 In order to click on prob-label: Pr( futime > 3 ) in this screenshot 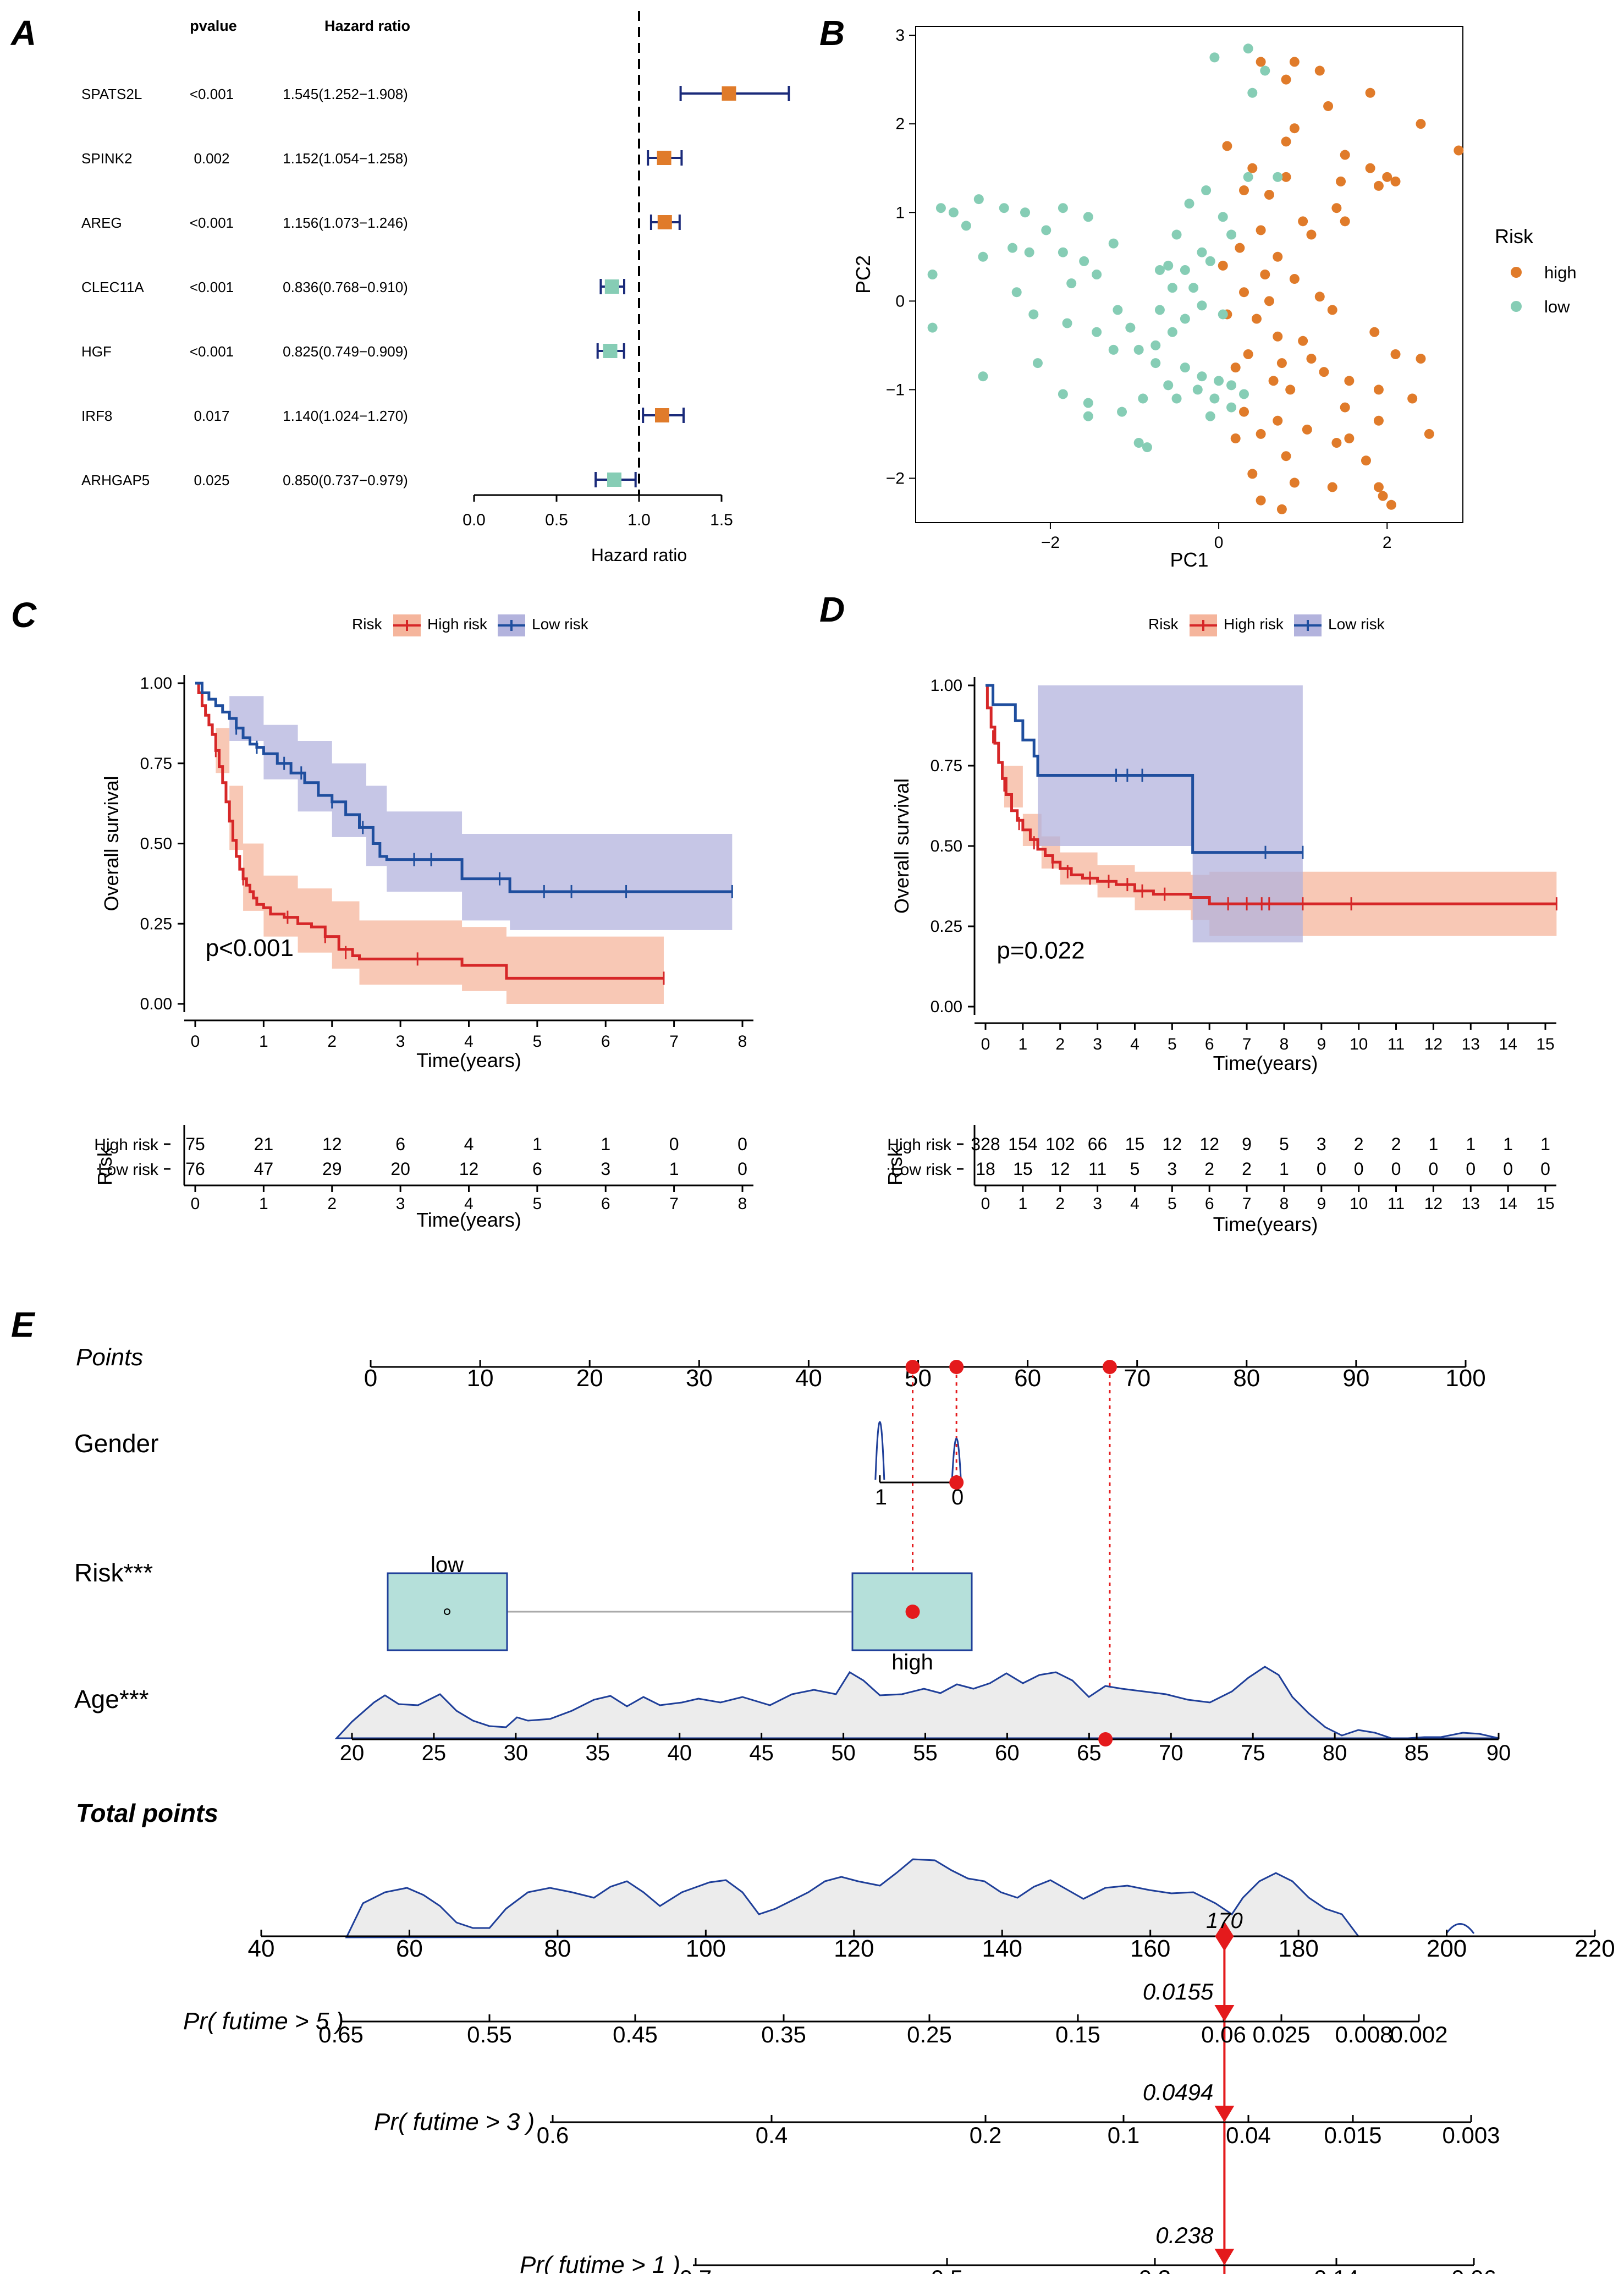, I will do `click(454, 2121)`.